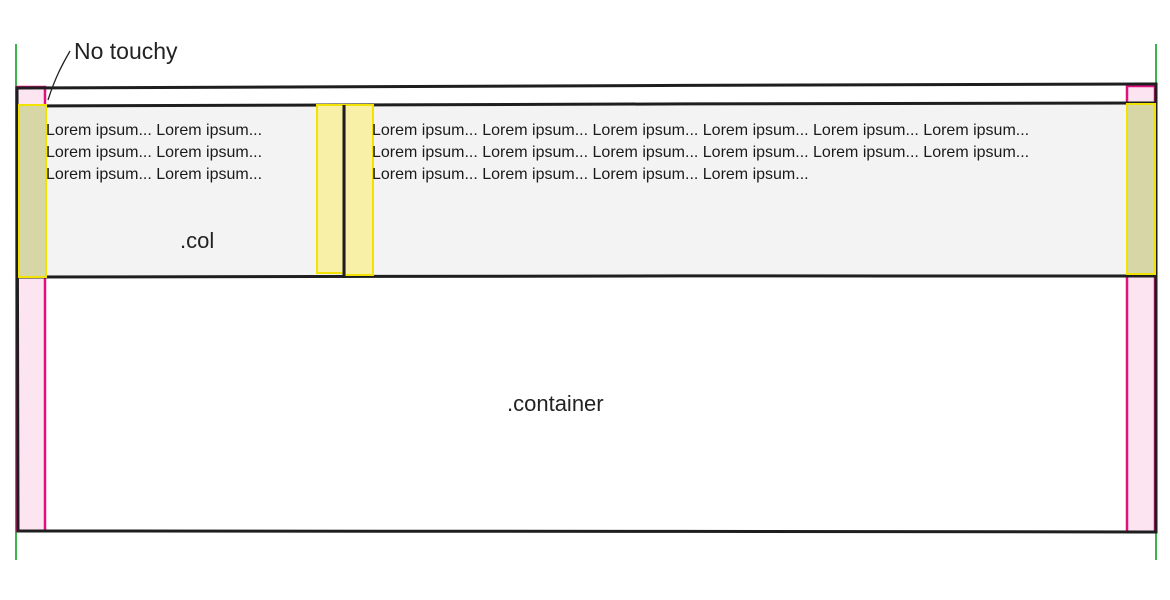 This screenshot has width=1170, height=600. Describe the element at coordinates (555, 403) in the screenshot. I see `container-label: .container` at that location.